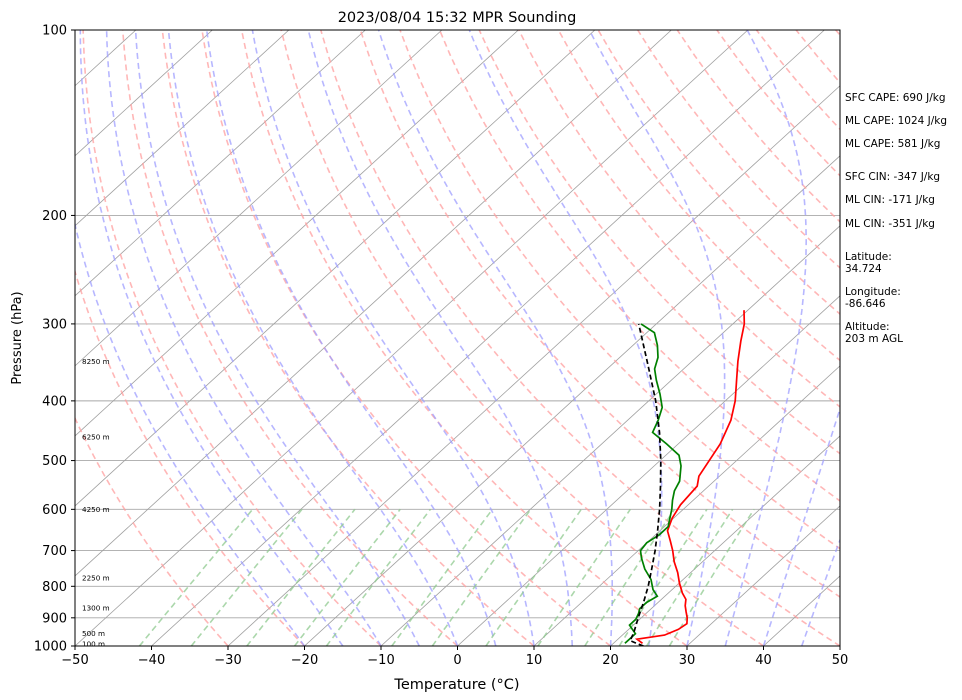 The image size is (962, 700). What do you see at coordinates (93, 644) in the screenshot?
I see `height-label: 100 m` at bounding box center [93, 644].